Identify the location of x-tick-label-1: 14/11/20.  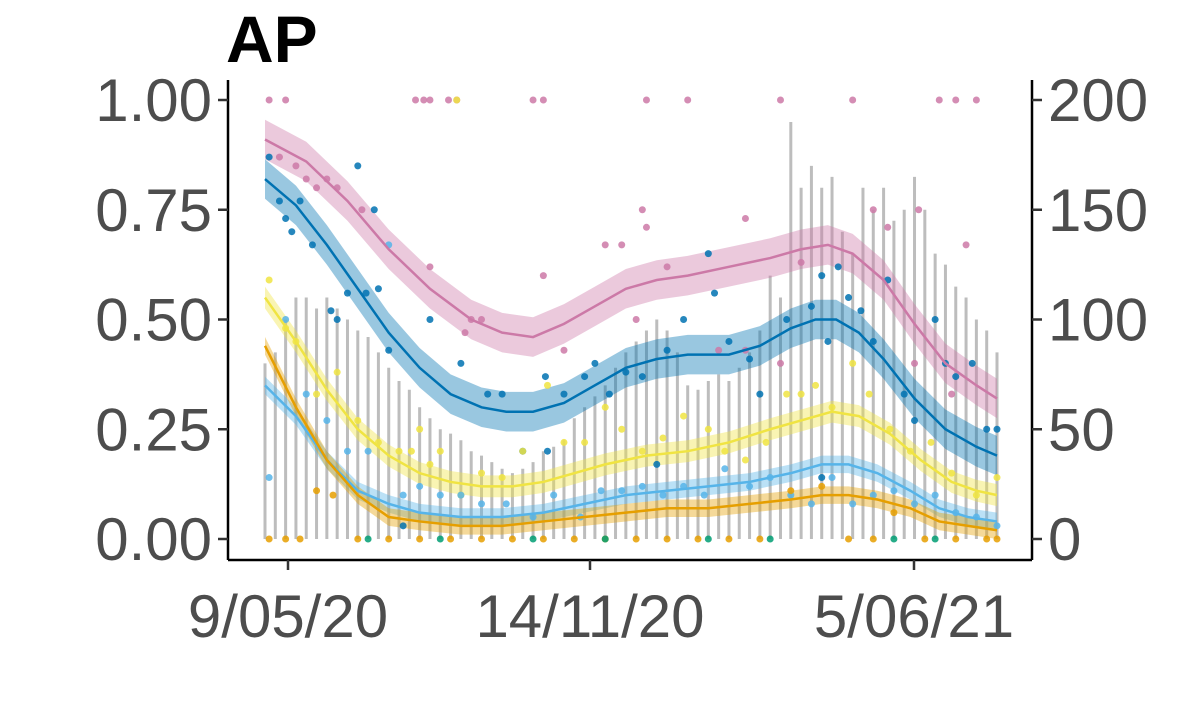
(589, 616).